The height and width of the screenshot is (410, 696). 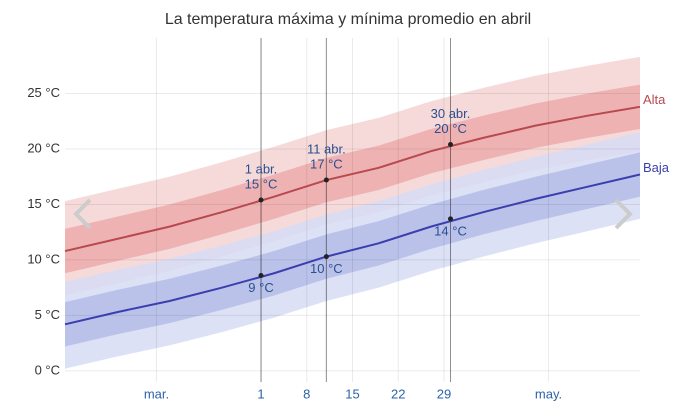 What do you see at coordinates (654, 99) in the screenshot?
I see `series-label: Alta` at bounding box center [654, 99].